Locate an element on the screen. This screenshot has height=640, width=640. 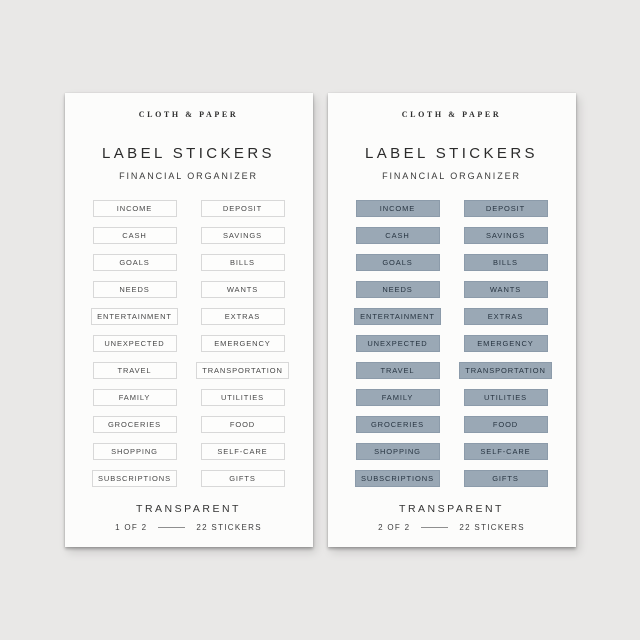
footer-meta: 2 OF 2 22 STICKERS is located at coordinates (451, 527).